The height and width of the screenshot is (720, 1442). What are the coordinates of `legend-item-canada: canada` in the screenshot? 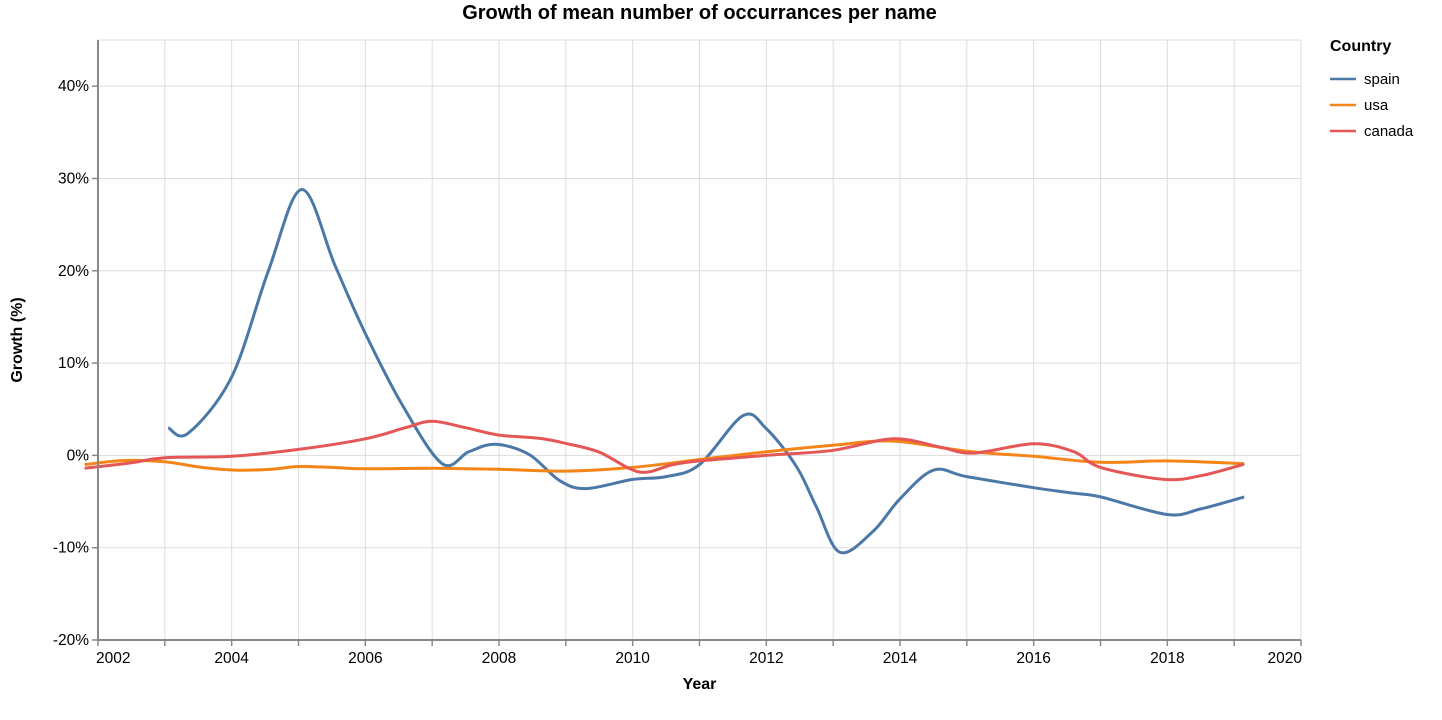 It's located at (1371, 131).